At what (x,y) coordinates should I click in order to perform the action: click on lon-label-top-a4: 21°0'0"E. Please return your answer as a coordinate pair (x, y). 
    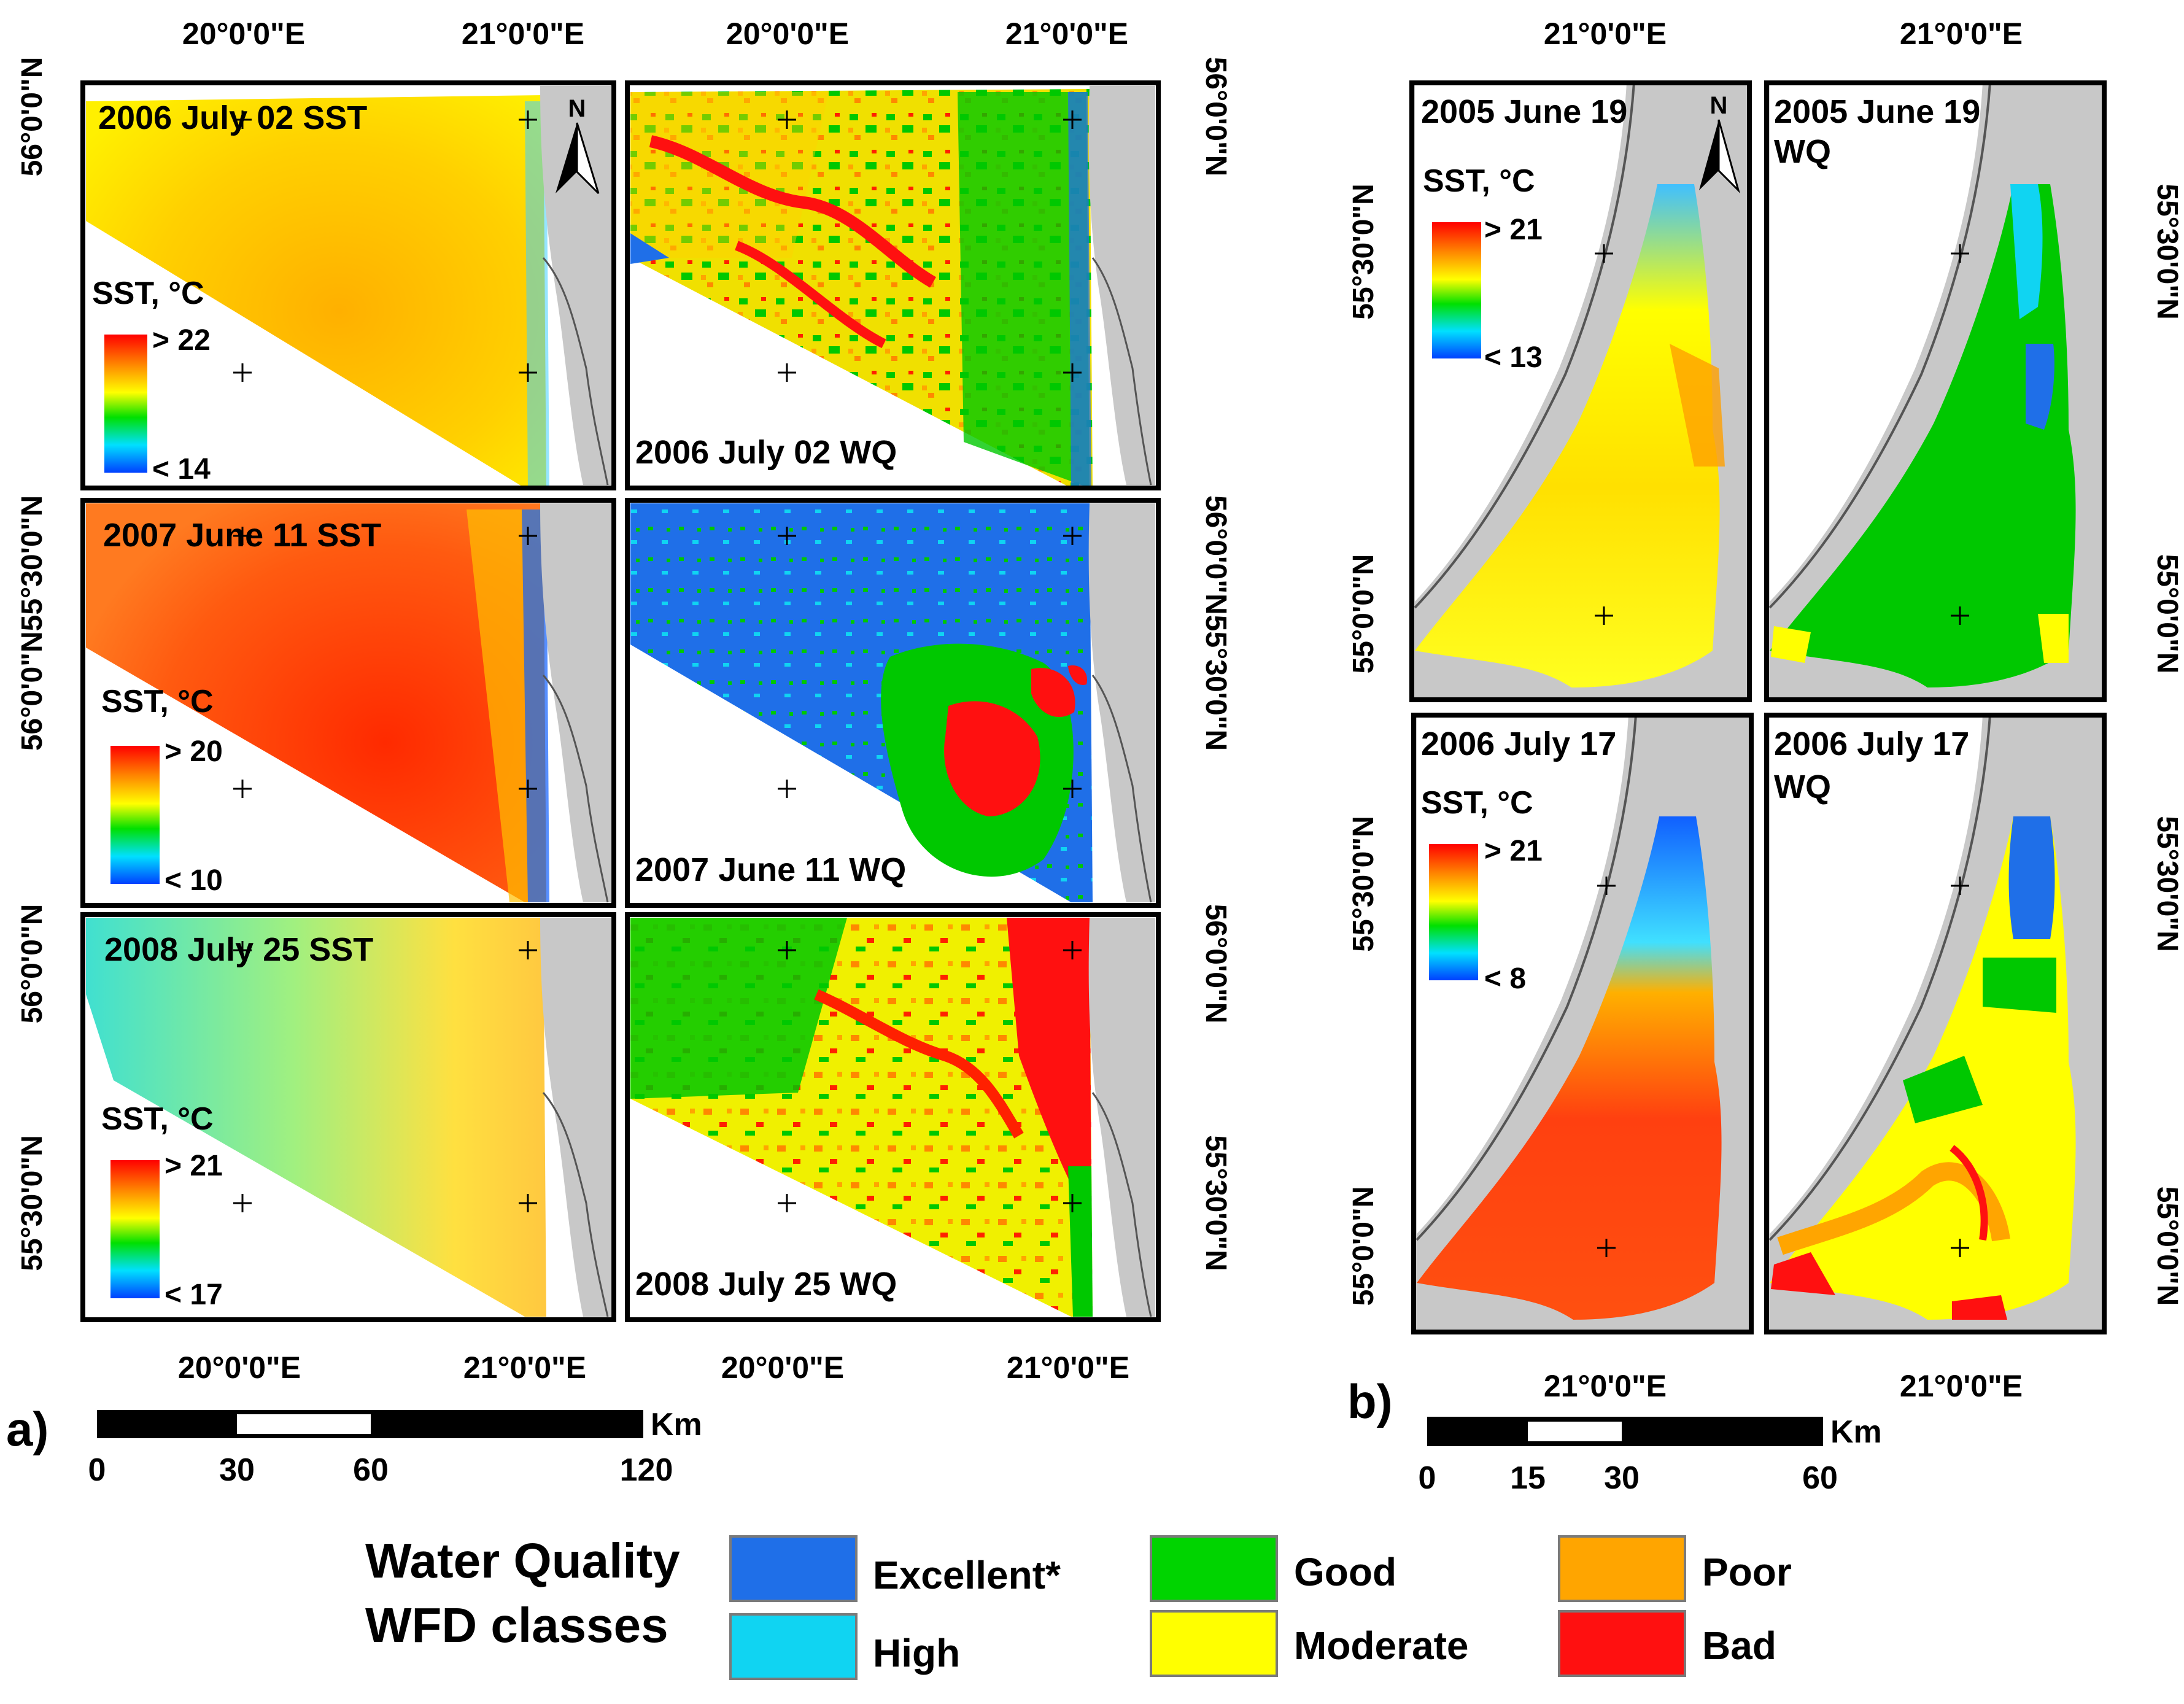
    Looking at the image, I should click on (1066, 34).